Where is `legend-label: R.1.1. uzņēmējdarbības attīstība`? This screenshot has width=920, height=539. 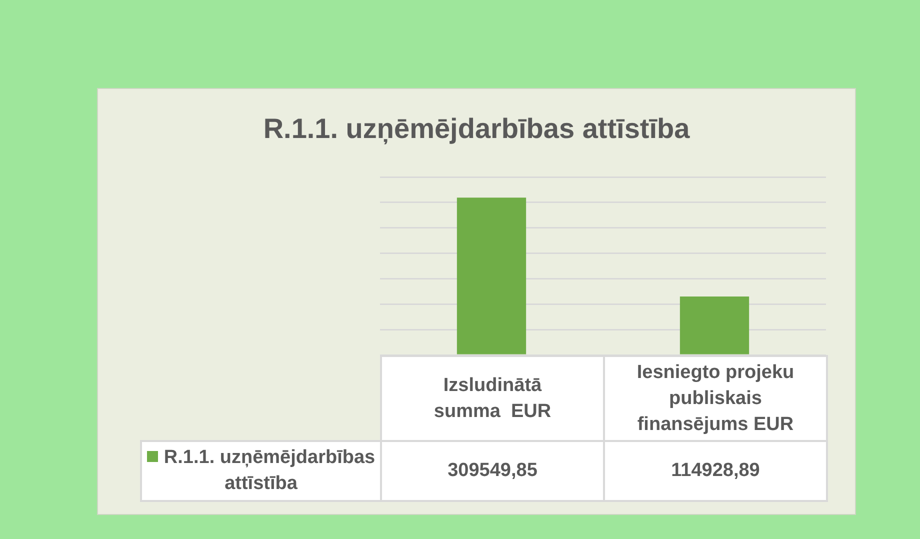 legend-label: R.1.1. uzņēmējdarbības attīstība is located at coordinates (261, 471).